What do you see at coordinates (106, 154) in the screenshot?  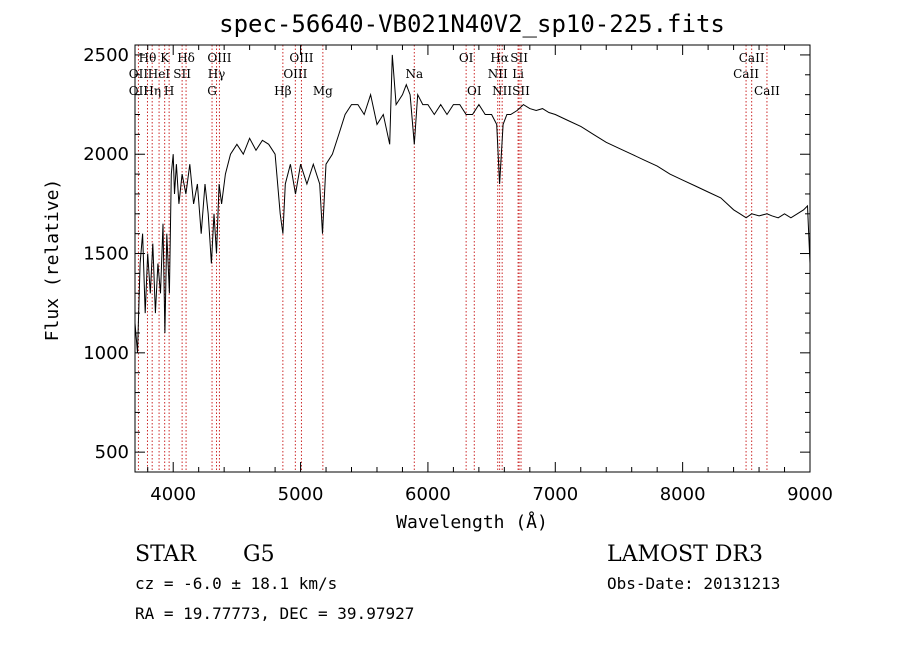 I see `y-tick-label: 2000` at bounding box center [106, 154].